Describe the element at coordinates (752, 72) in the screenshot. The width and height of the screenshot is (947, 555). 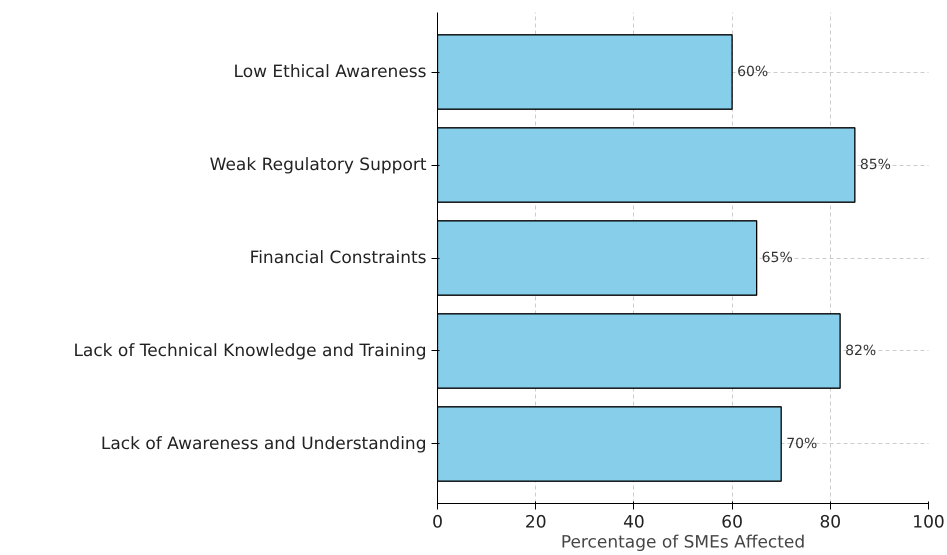
I see `data-label: 60%` at that location.